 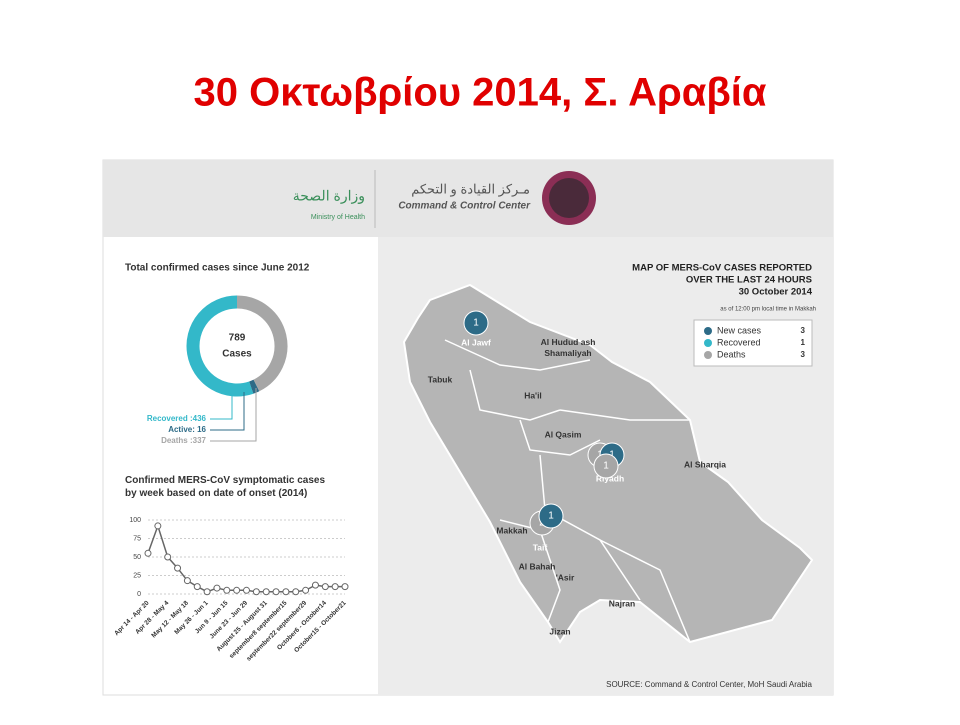 What do you see at coordinates (137, 538) in the screenshot?
I see `y-tick-label: 75` at bounding box center [137, 538].